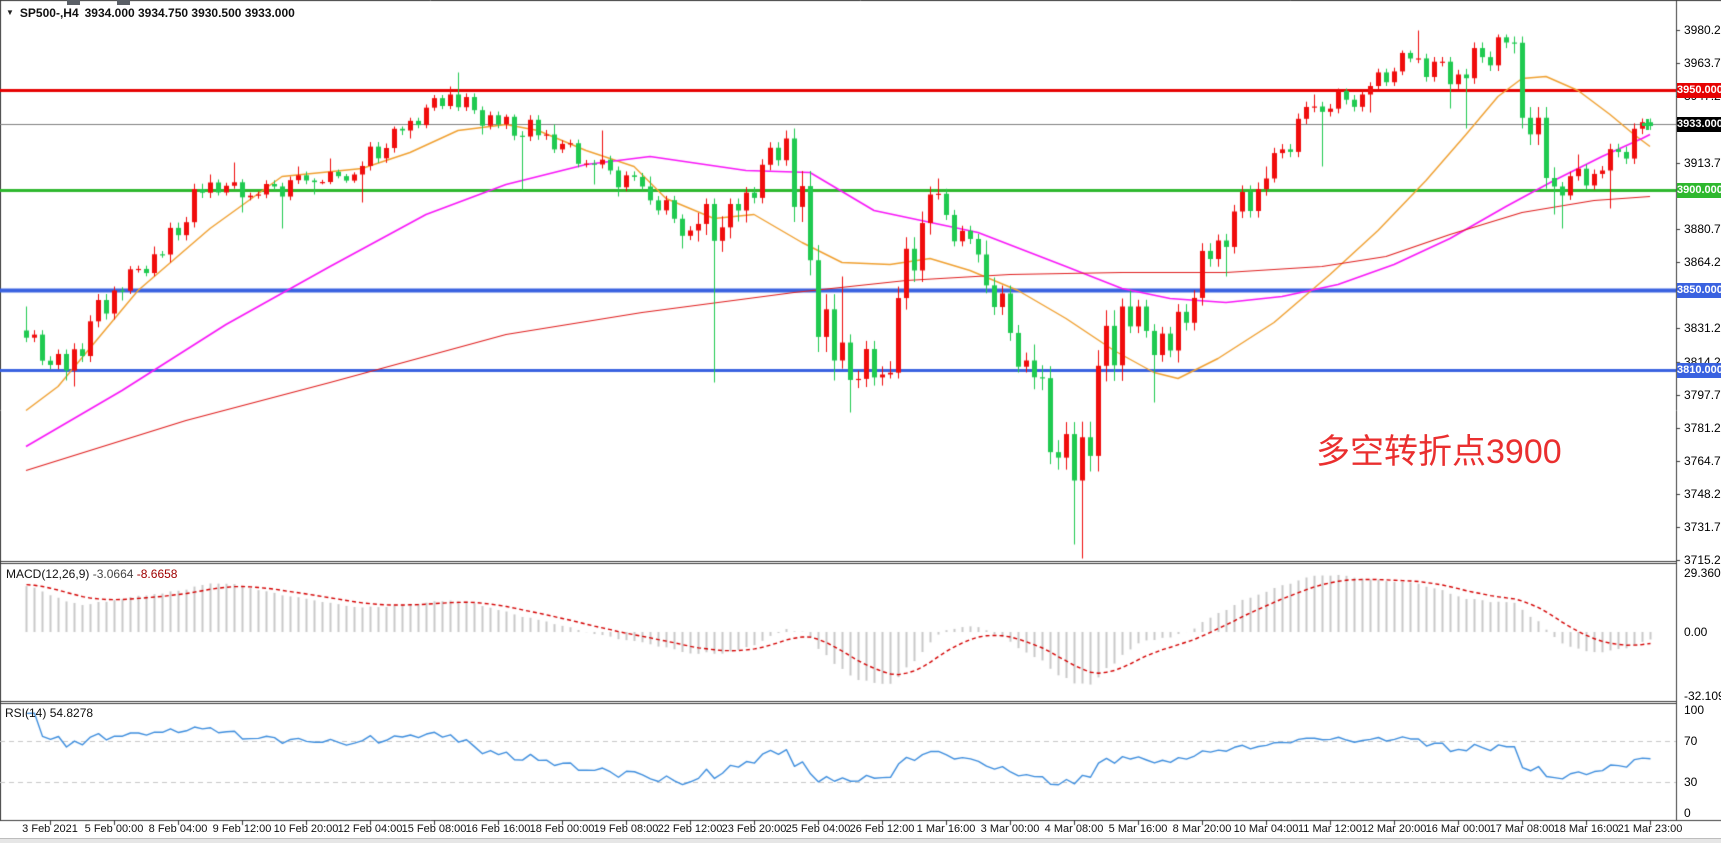 The width and height of the screenshot is (1721, 843). What do you see at coordinates (562, 829) in the screenshot?
I see `time-axis-label: 18 Feb 00:00` at bounding box center [562, 829].